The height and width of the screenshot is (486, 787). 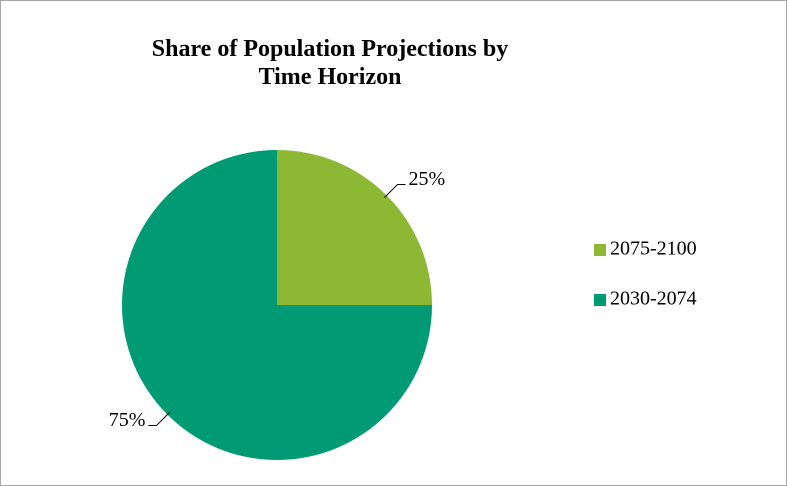 What do you see at coordinates (127, 420) in the screenshot?
I see `data-label: 75%` at bounding box center [127, 420].